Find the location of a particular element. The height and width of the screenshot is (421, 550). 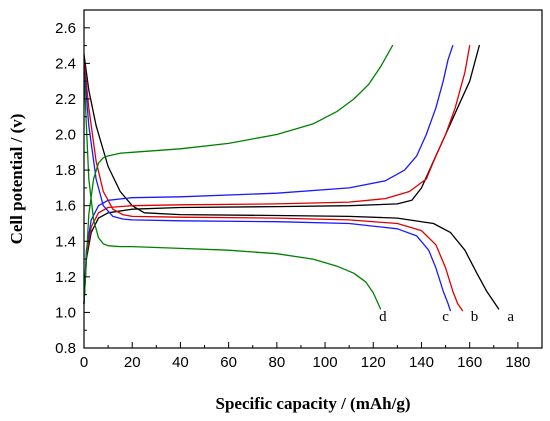

x-tick-label: 140 is located at coordinates (421, 362).